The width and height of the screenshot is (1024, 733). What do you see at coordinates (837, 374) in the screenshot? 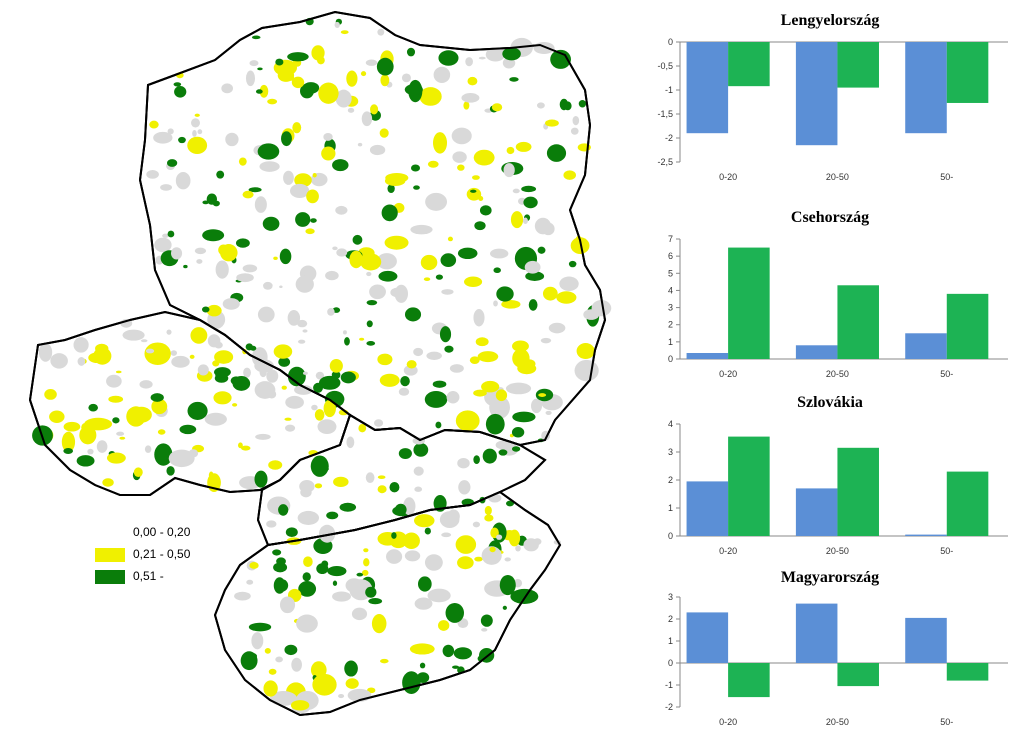
I see `x-tick-label: 20-50` at bounding box center [837, 374].